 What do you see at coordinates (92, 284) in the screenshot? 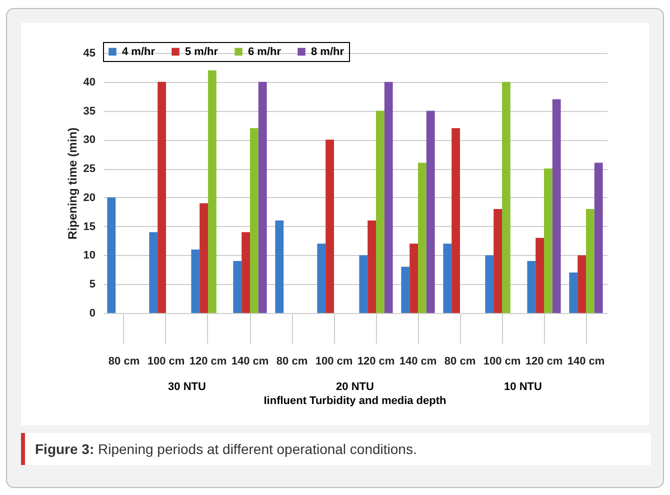
I see `y-tick-label: 5` at bounding box center [92, 284].